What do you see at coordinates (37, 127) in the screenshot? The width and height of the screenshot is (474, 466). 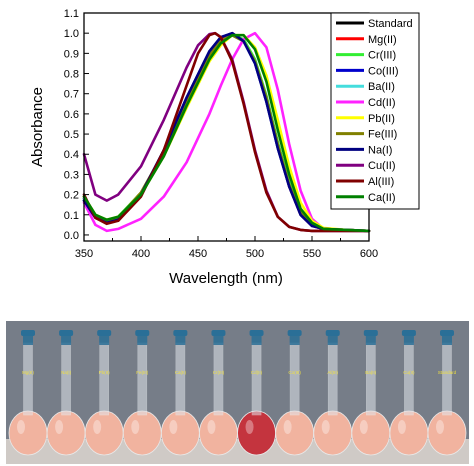 I see `y-axis-label: Absorbance` at bounding box center [37, 127].